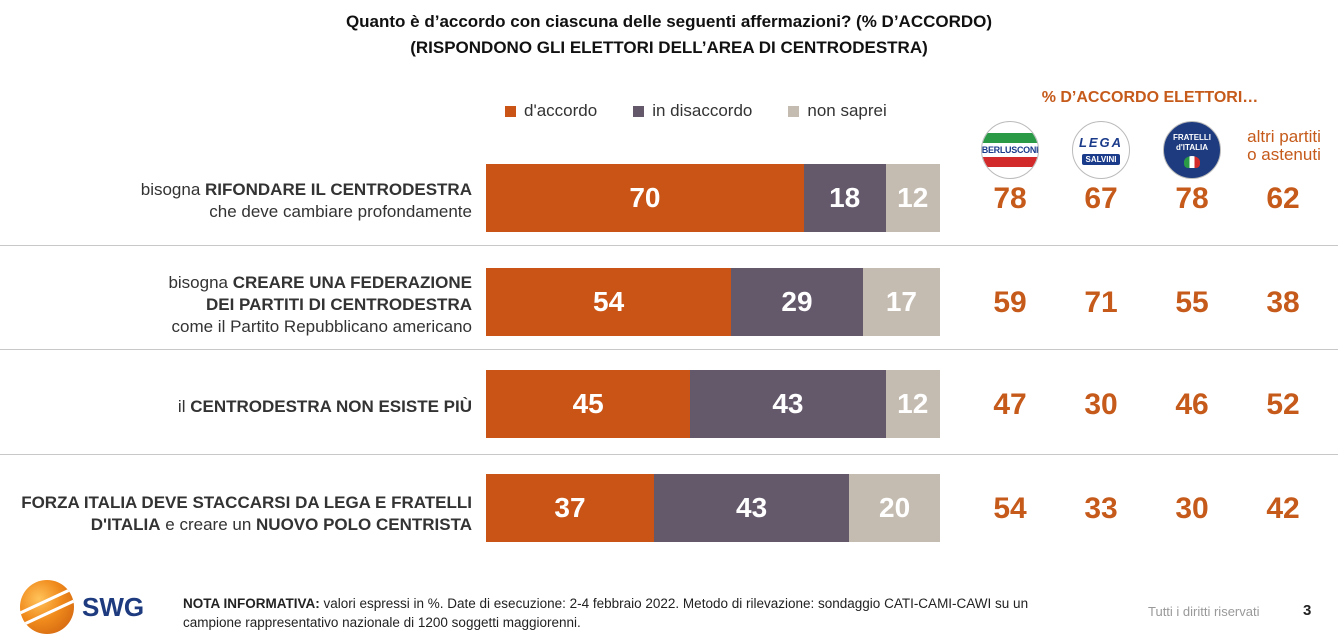  What do you see at coordinates (1010, 302) in the screenshot?
I see `value-forza-italia: 59` at bounding box center [1010, 302].